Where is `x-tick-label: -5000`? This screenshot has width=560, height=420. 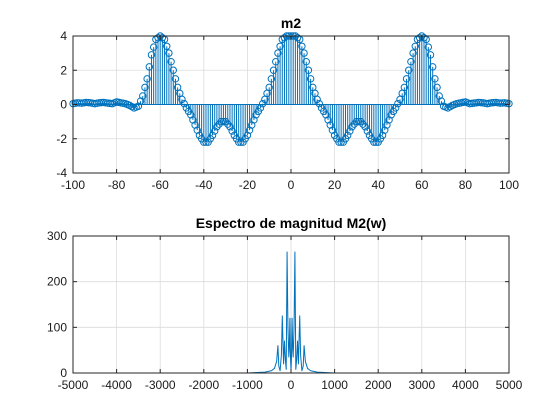 x-tick-label: -5000 is located at coordinates (73, 385).